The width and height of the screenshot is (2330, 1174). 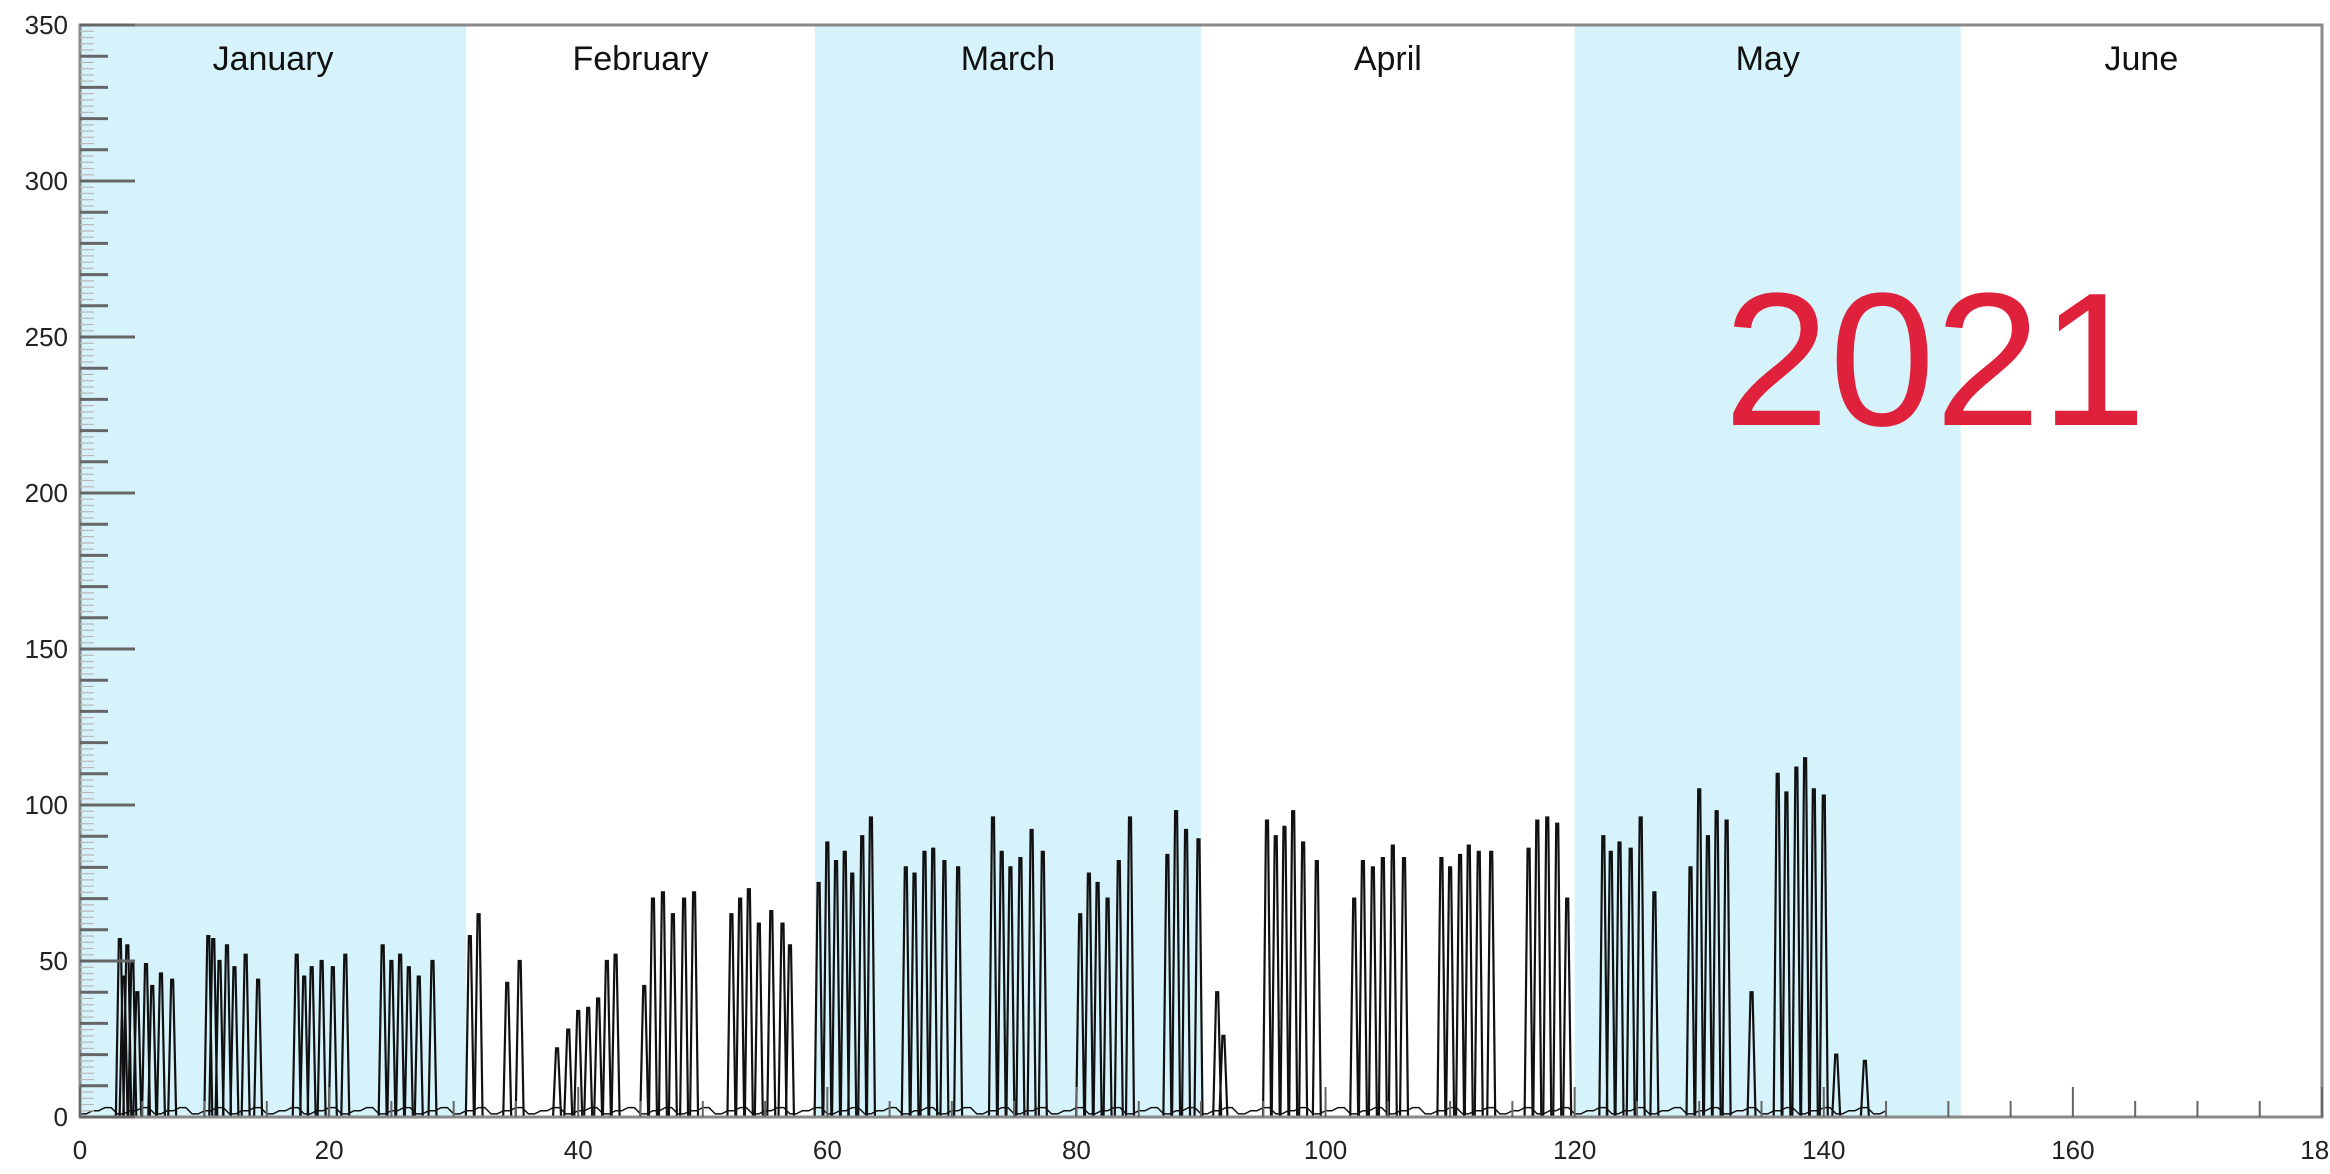 I want to click on y-tick-label: 300, so click(x=46, y=181).